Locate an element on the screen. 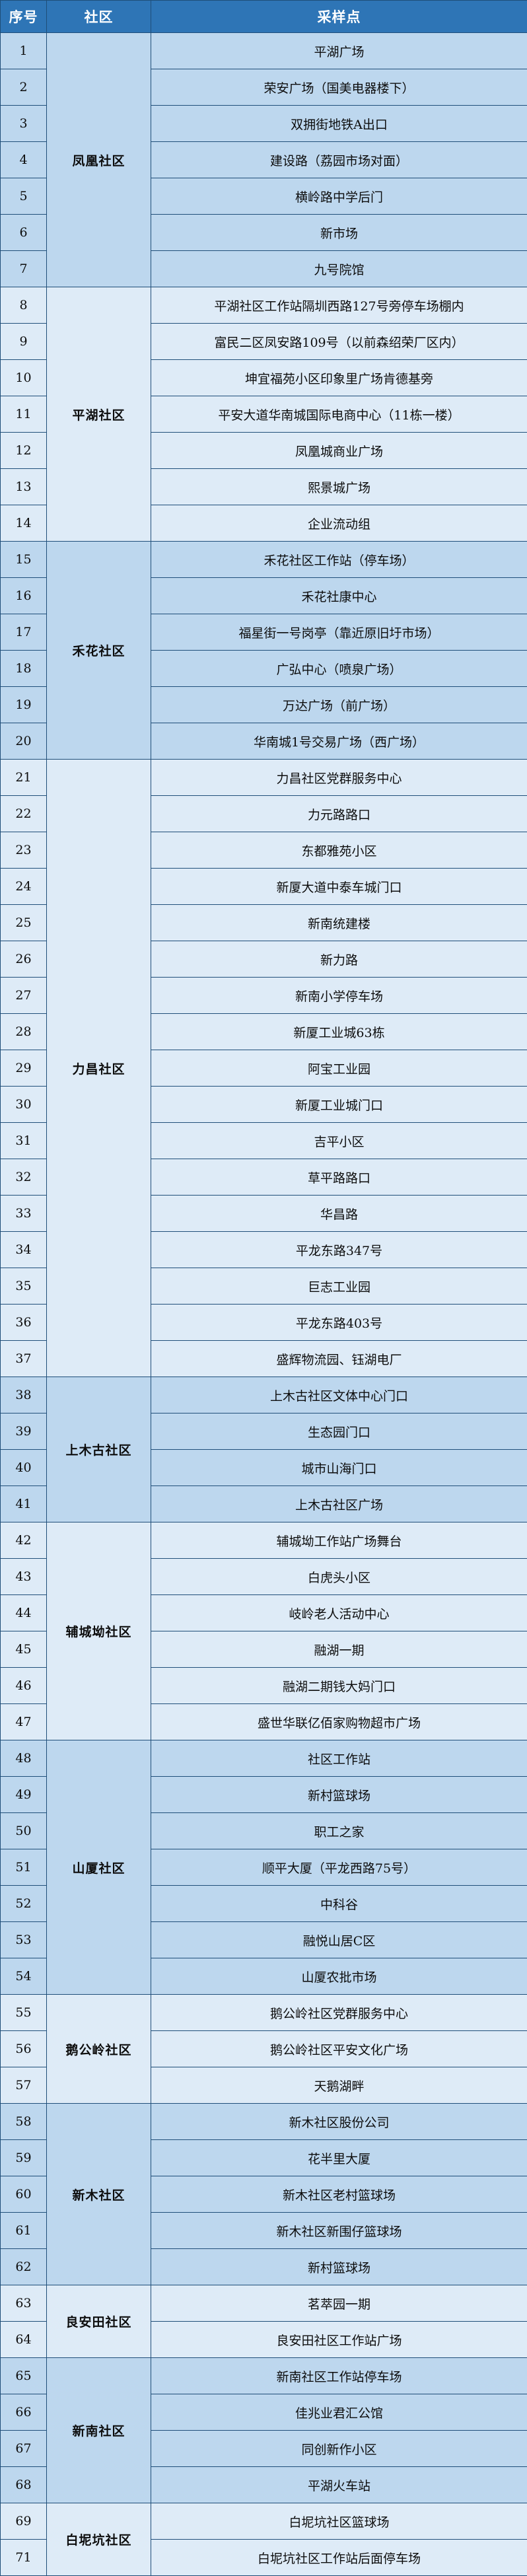 The height and width of the screenshot is (2576, 527). row-number-cell: 61 is located at coordinates (24, 2231).